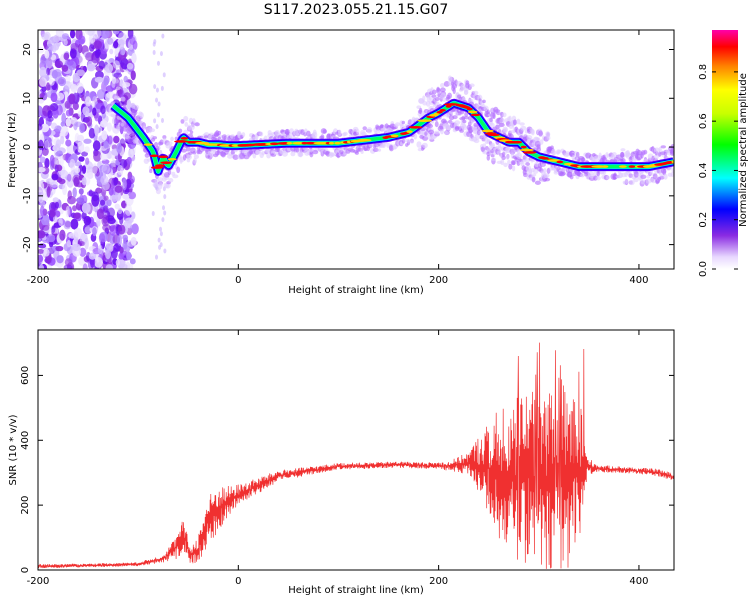 The width and height of the screenshot is (750, 600). What do you see at coordinates (13, 449) in the screenshot?
I see `snr-ylabel: SNR (10 * v/v)` at bounding box center [13, 449].